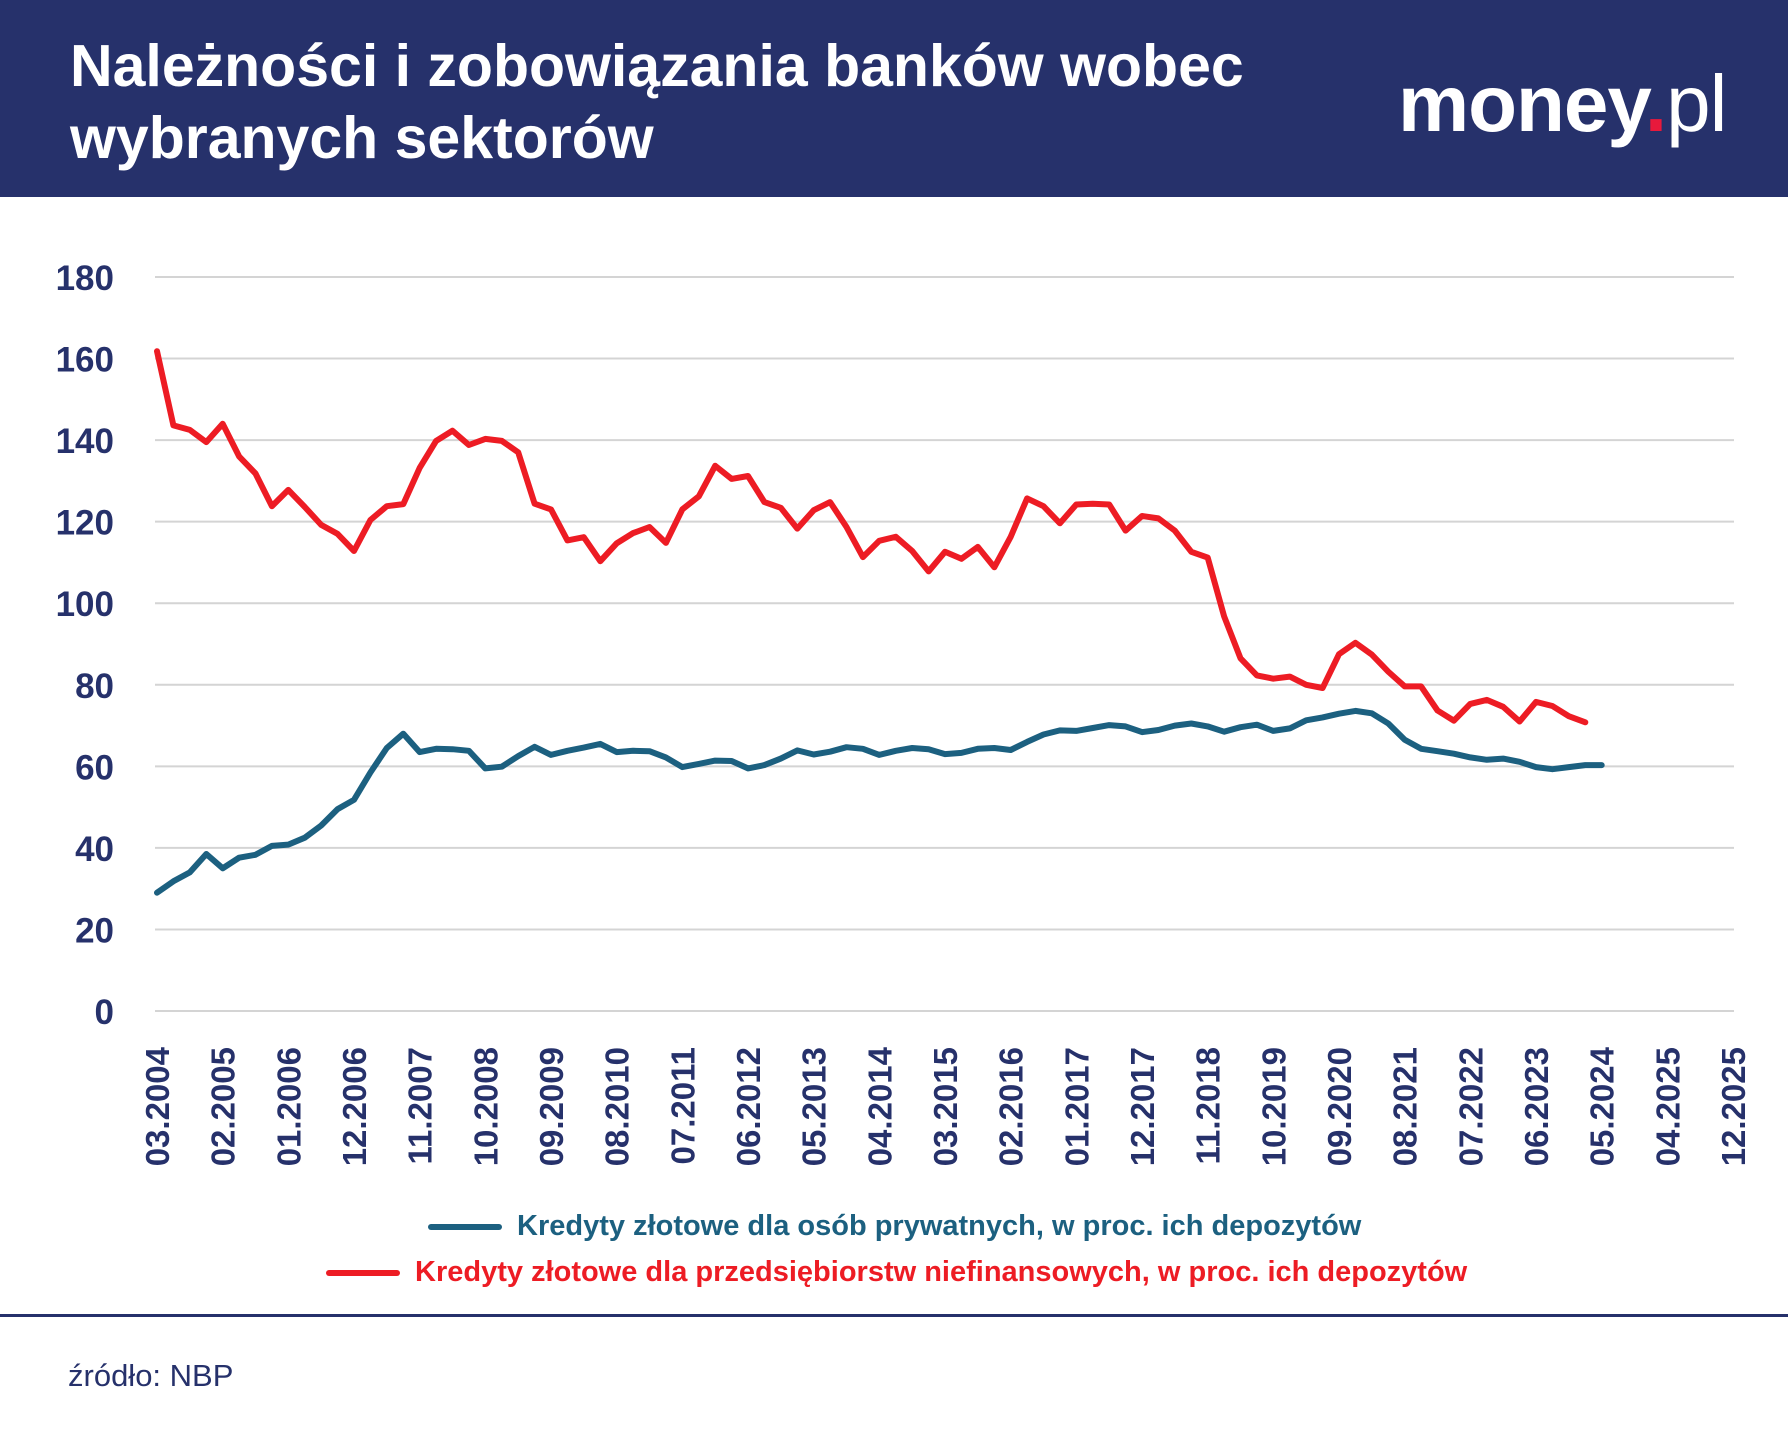  I want to click on money-pl-logo: money.pl, so click(1573, 104).